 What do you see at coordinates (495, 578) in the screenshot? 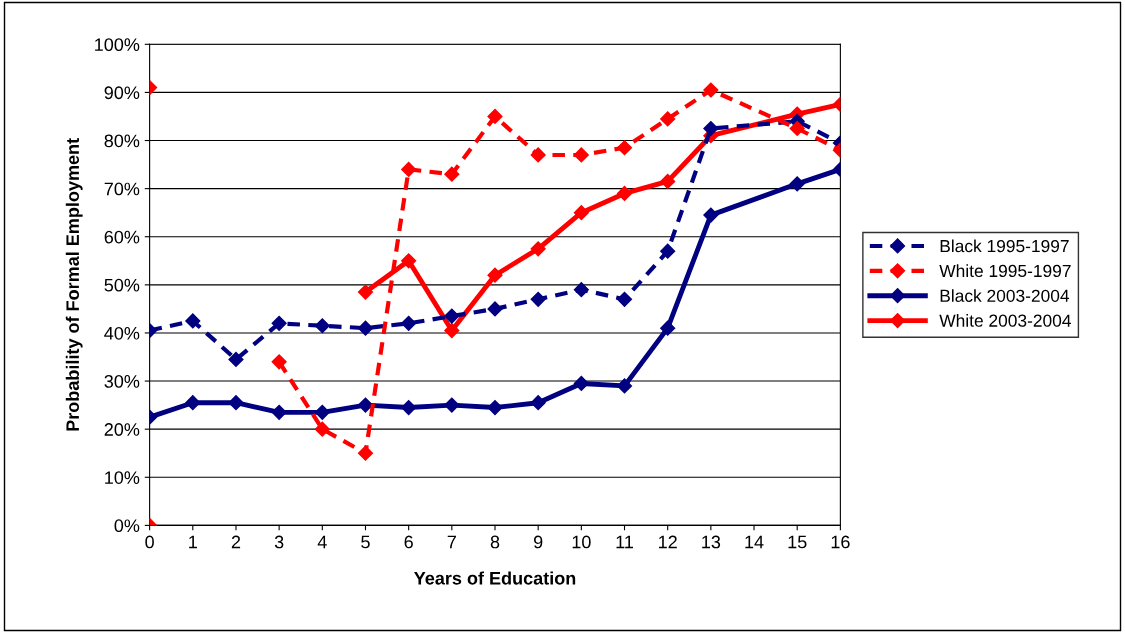
I see `x-axis-title: Years of Education` at bounding box center [495, 578].